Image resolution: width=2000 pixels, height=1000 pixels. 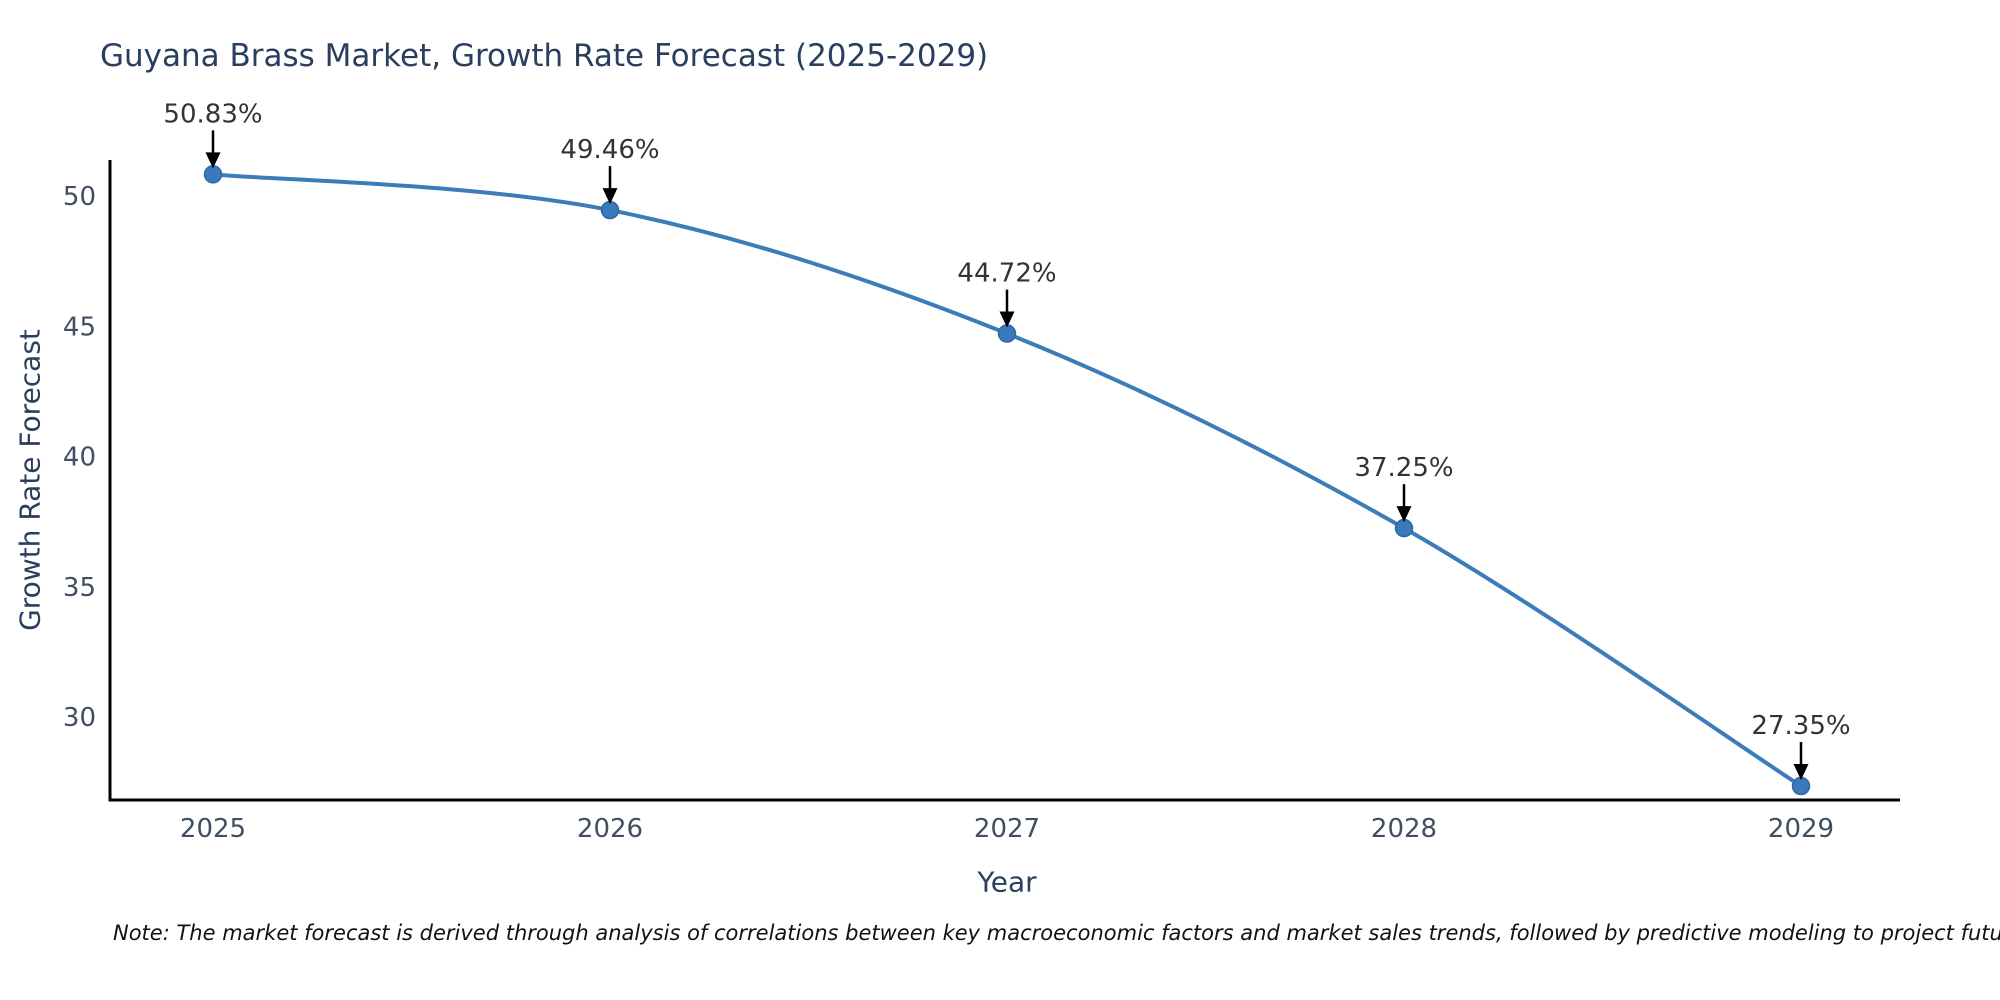 I want to click on y-tick-label: 35, so click(x=79, y=588).